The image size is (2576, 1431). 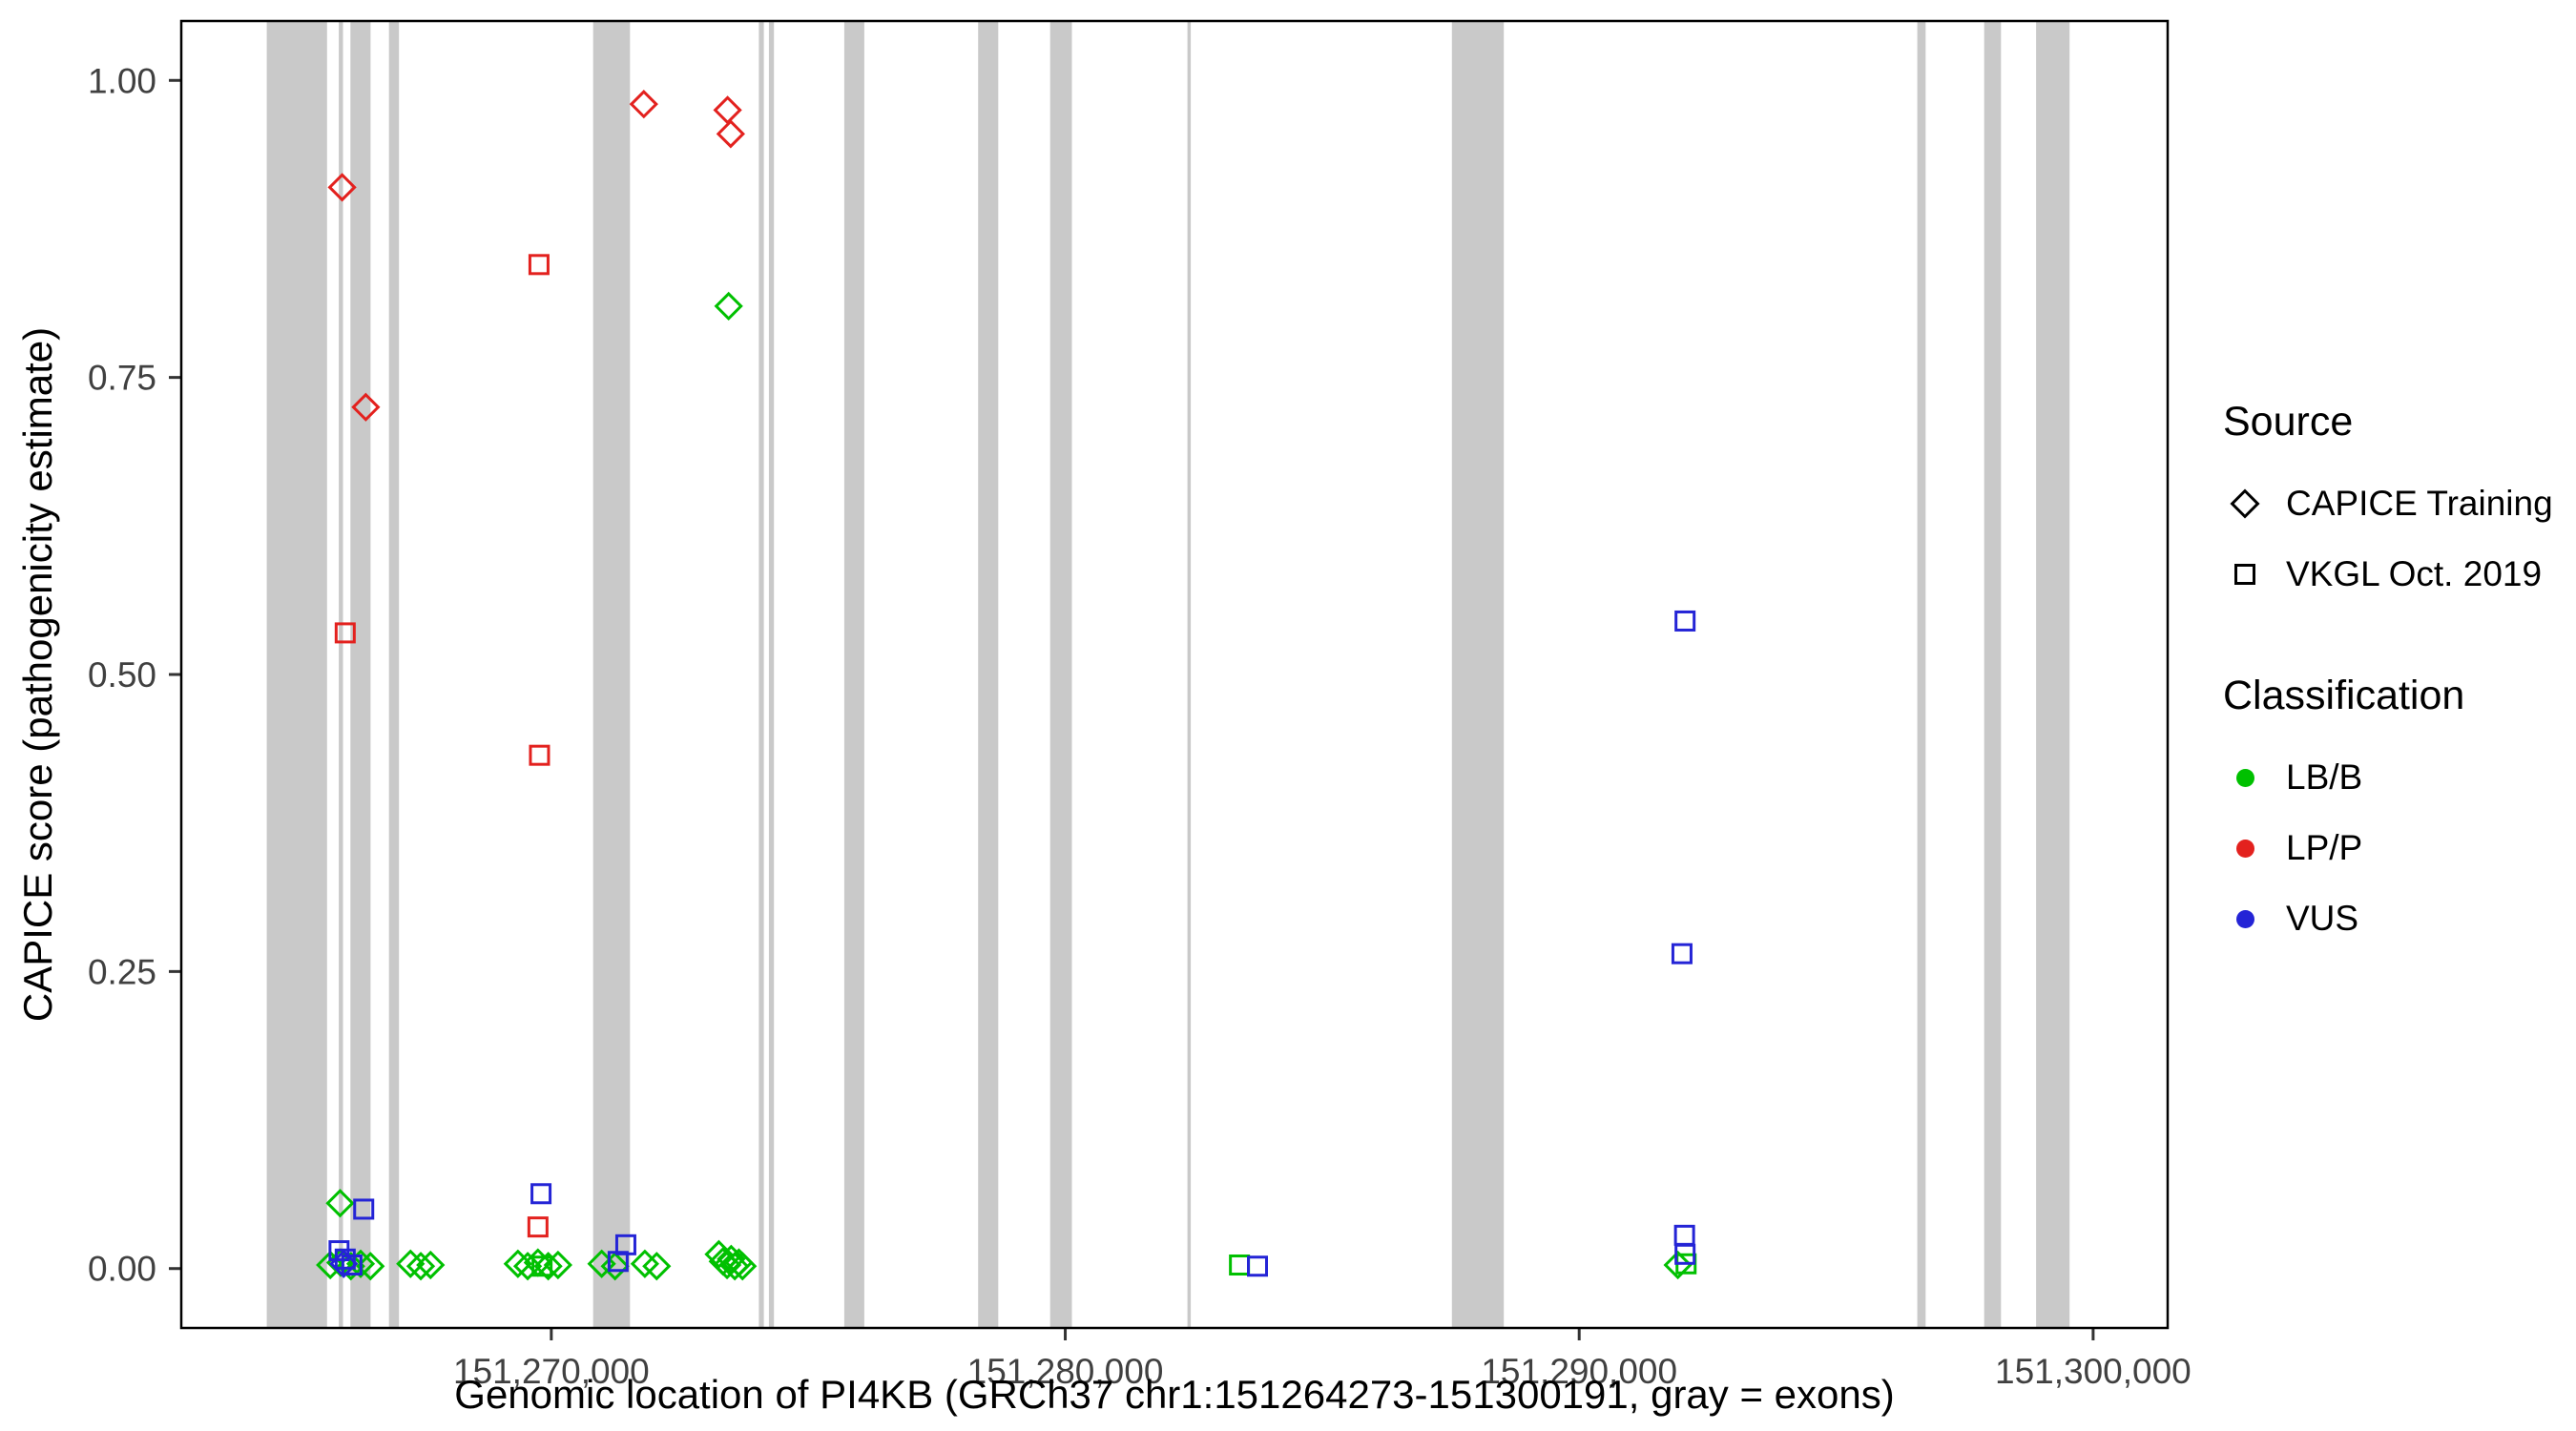 I want to click on legend-item-label: VKGL Oct. 2019, so click(x=2414, y=573).